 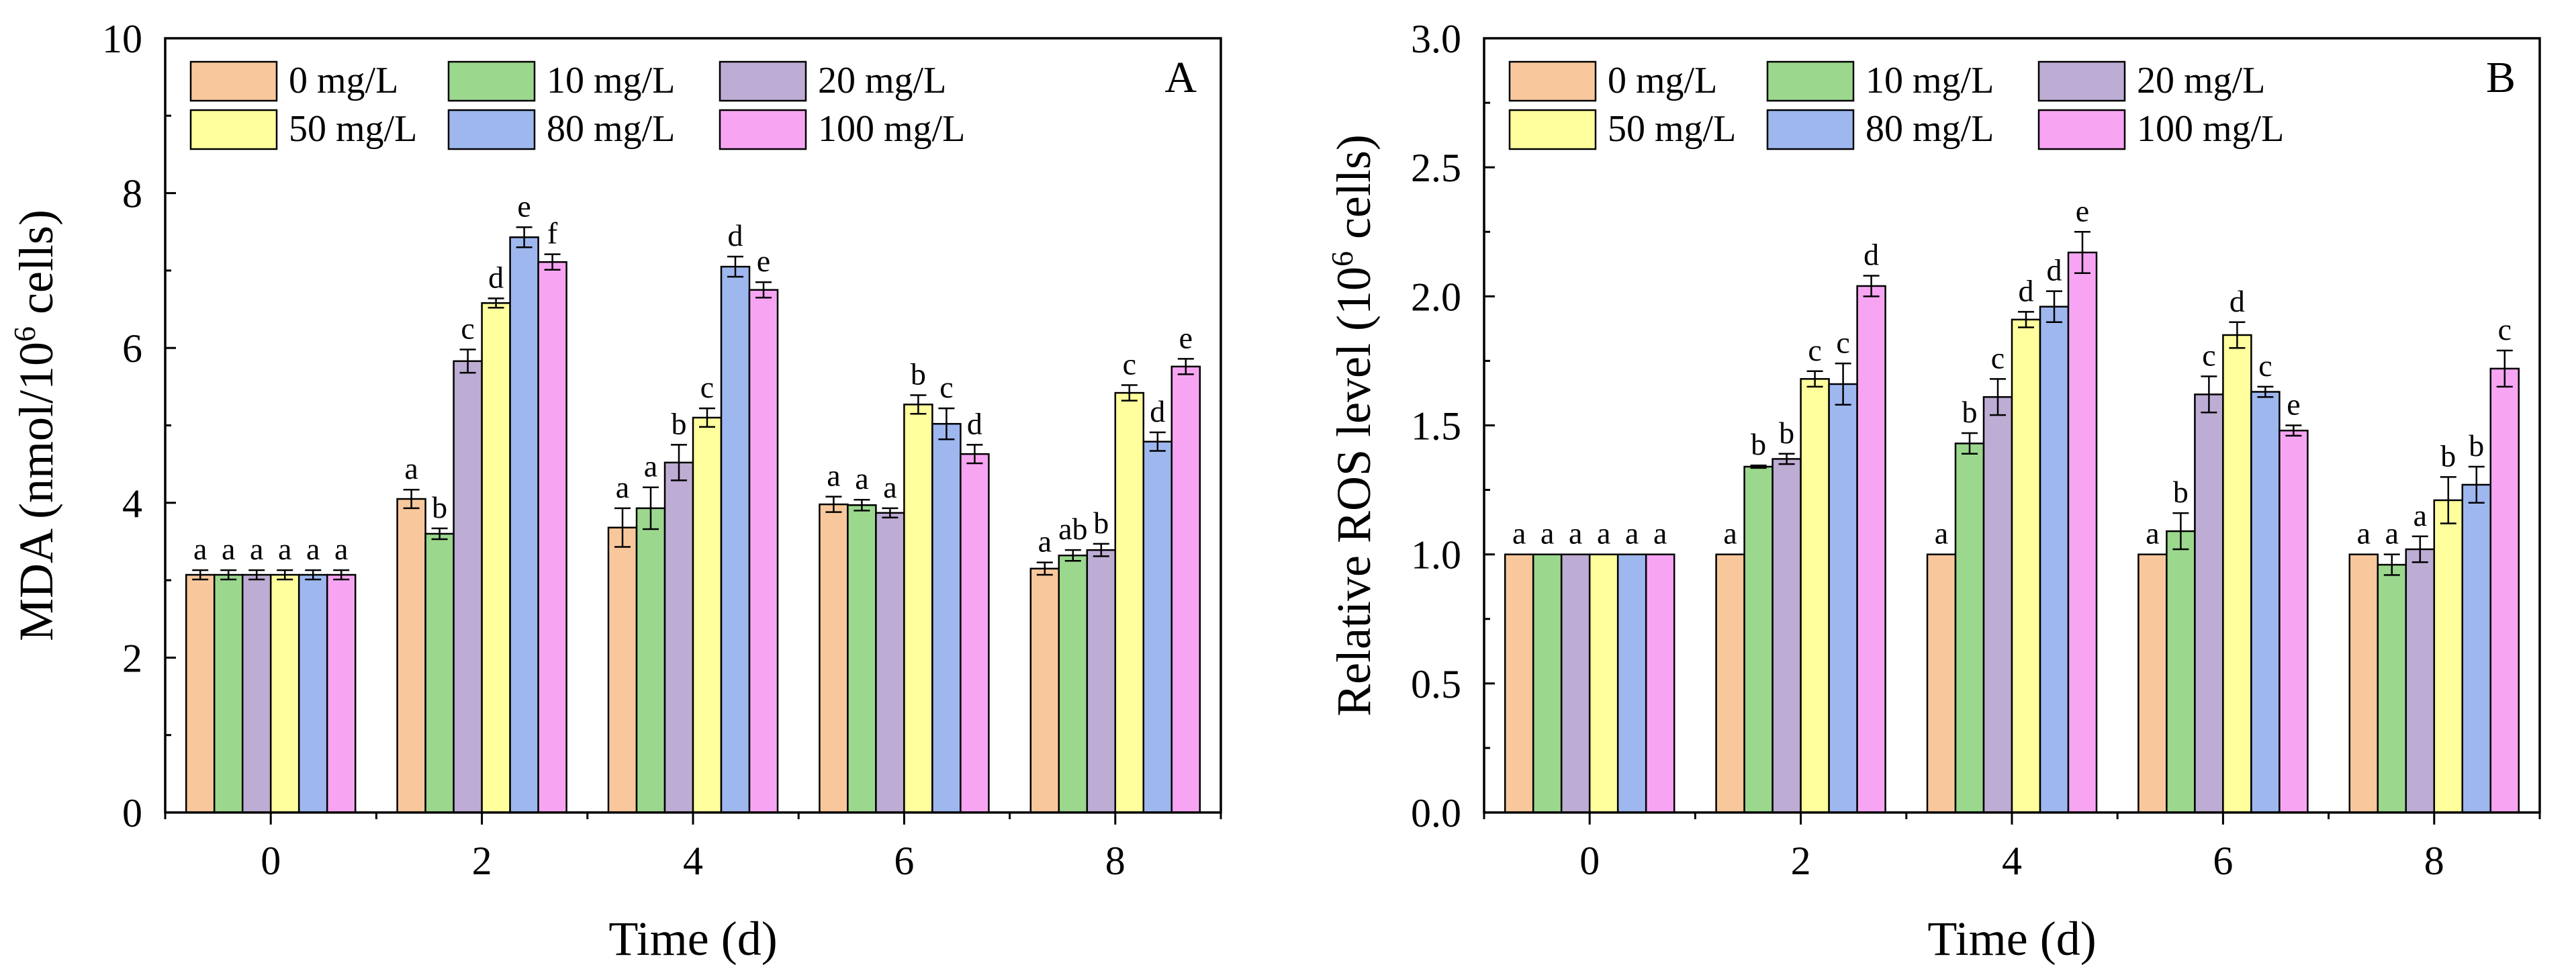 What do you see at coordinates (24, 334) in the screenshot?
I see `y-axis-title-superscript: 6` at bounding box center [24, 334].